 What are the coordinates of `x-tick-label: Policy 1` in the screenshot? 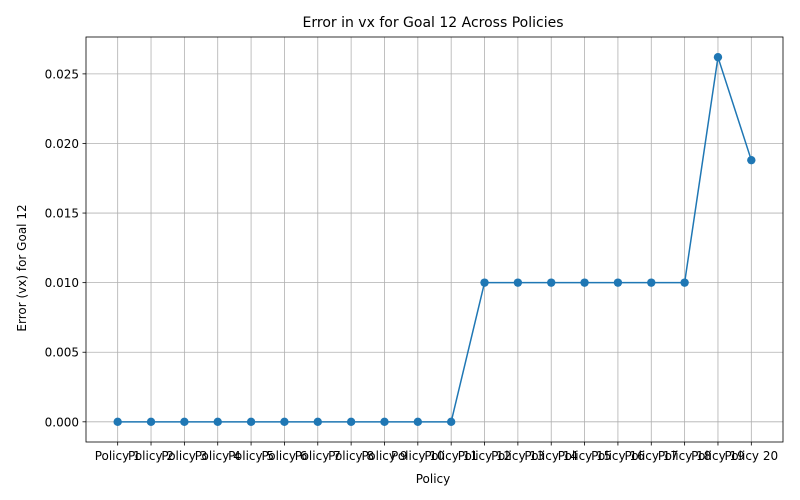 It's located at (118, 456).